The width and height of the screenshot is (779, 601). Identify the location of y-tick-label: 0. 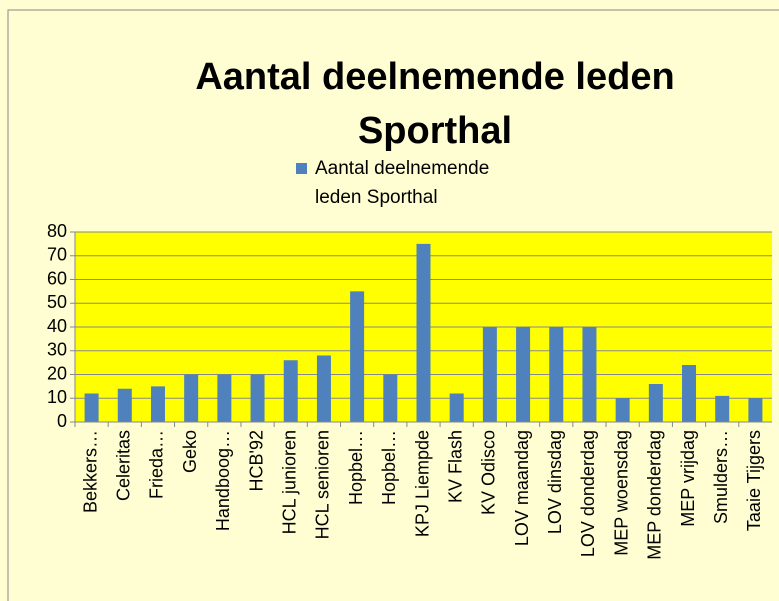
(62, 421).